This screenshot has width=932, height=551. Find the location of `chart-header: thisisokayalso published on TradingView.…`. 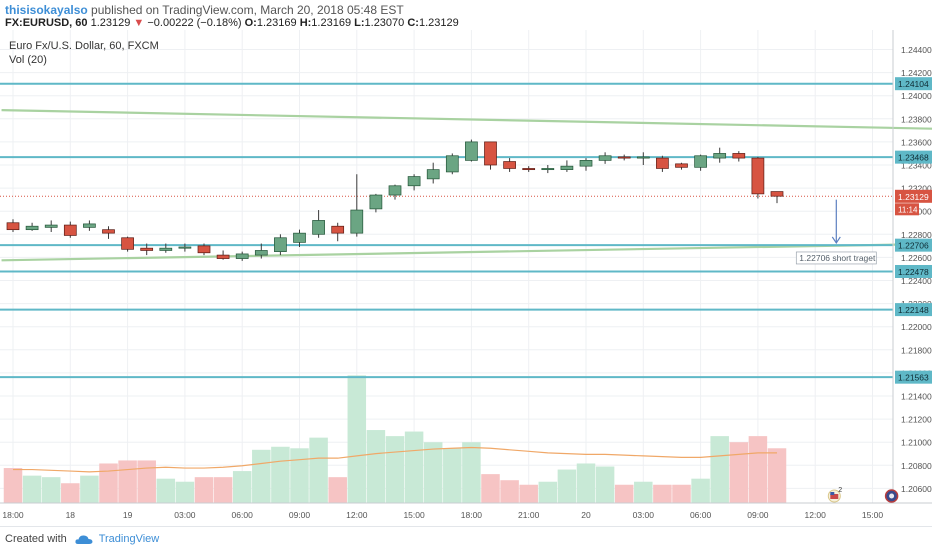

chart-header: thisisokayalso published on TradingView.… is located at coordinates (466, 15).